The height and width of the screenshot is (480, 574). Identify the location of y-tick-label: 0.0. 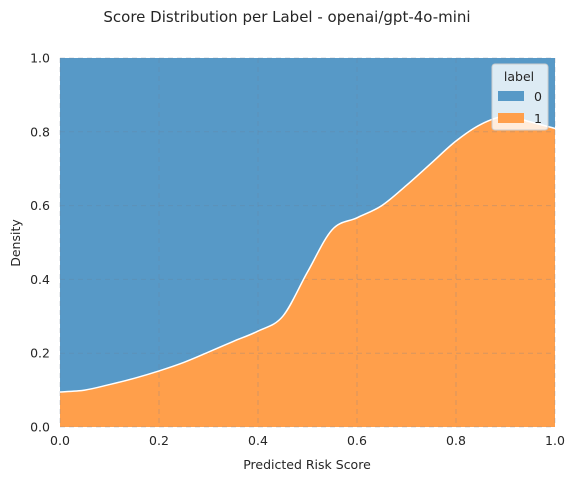
(40, 427).